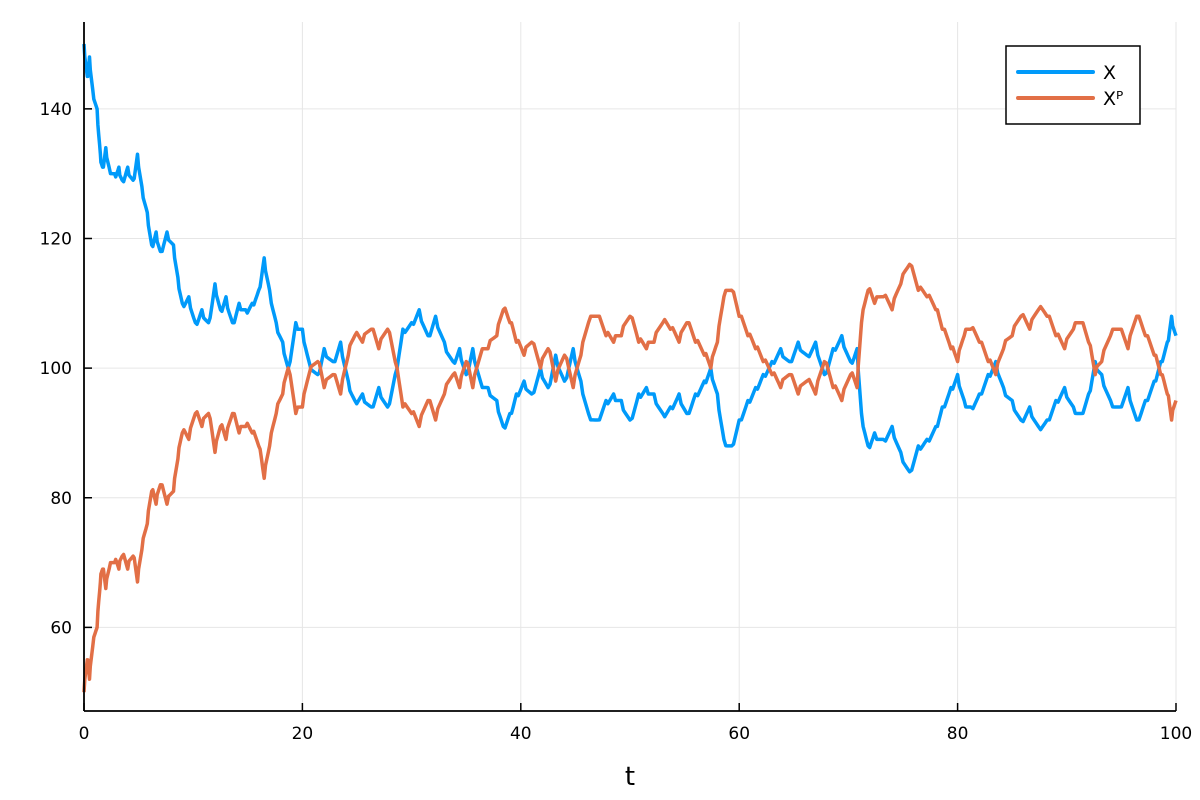 The width and height of the screenshot is (1200, 800). What do you see at coordinates (56, 110) in the screenshot?
I see `y-tick-label: 140` at bounding box center [56, 110].